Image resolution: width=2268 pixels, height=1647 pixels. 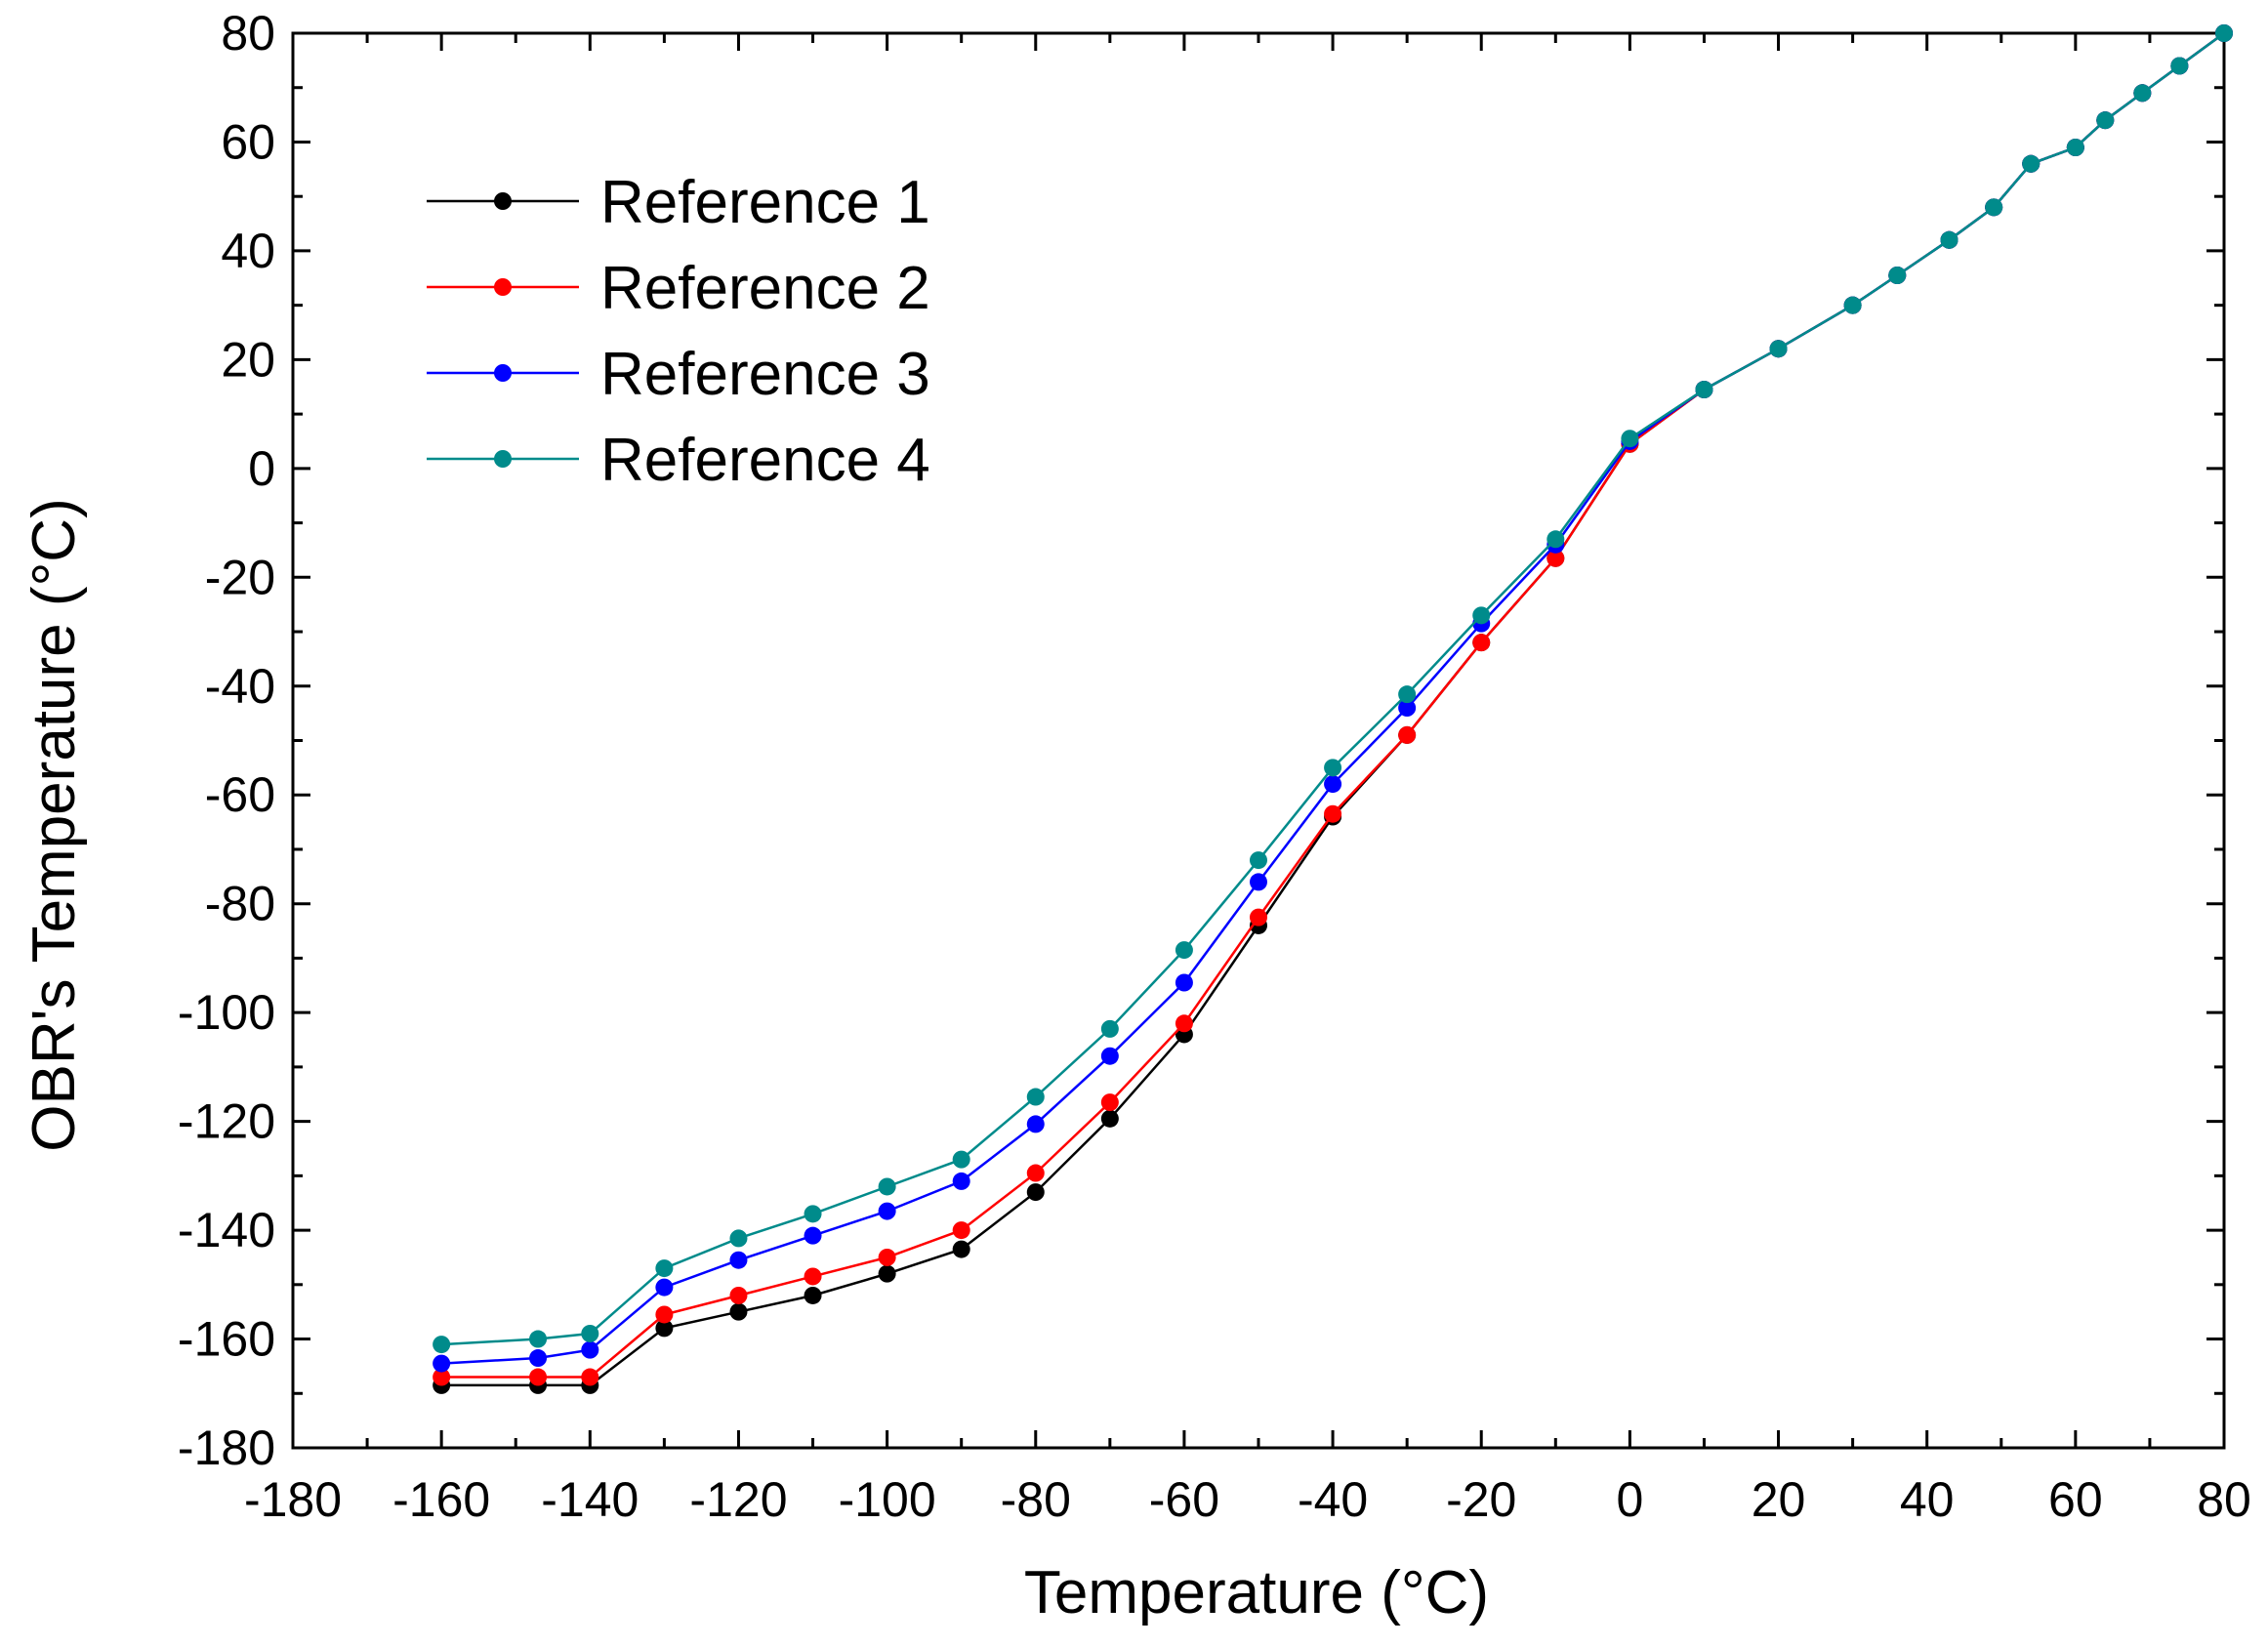 I want to click on x-tick-label: -180, so click(x=293, y=1499).